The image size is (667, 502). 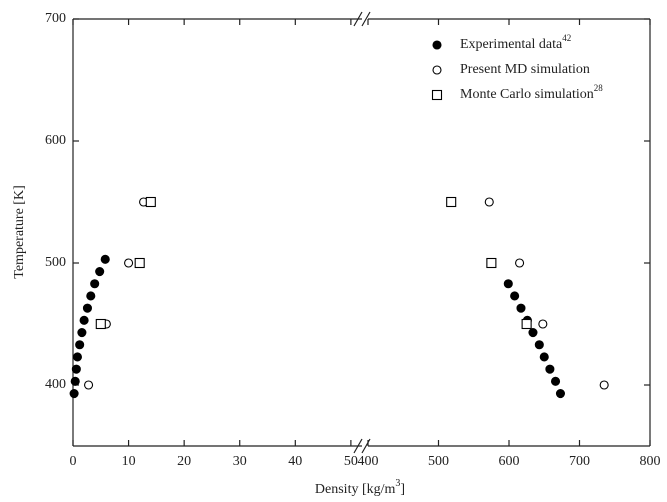 I want to click on x-tick-label: 700, so click(x=579, y=461).